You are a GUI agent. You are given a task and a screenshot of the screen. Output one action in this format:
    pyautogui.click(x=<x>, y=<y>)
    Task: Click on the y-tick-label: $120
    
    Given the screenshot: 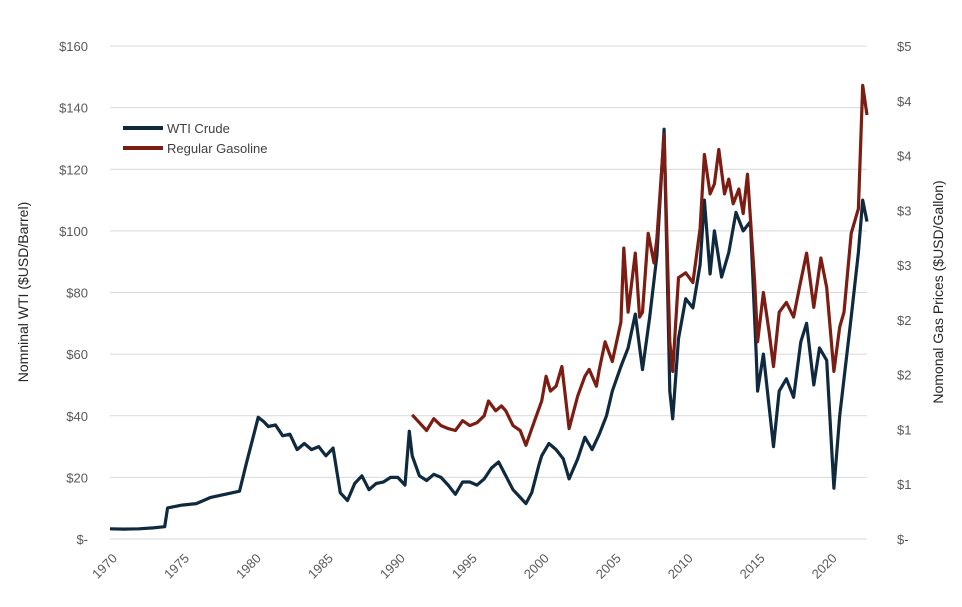 What is the action you would take?
    pyautogui.click(x=73, y=169)
    